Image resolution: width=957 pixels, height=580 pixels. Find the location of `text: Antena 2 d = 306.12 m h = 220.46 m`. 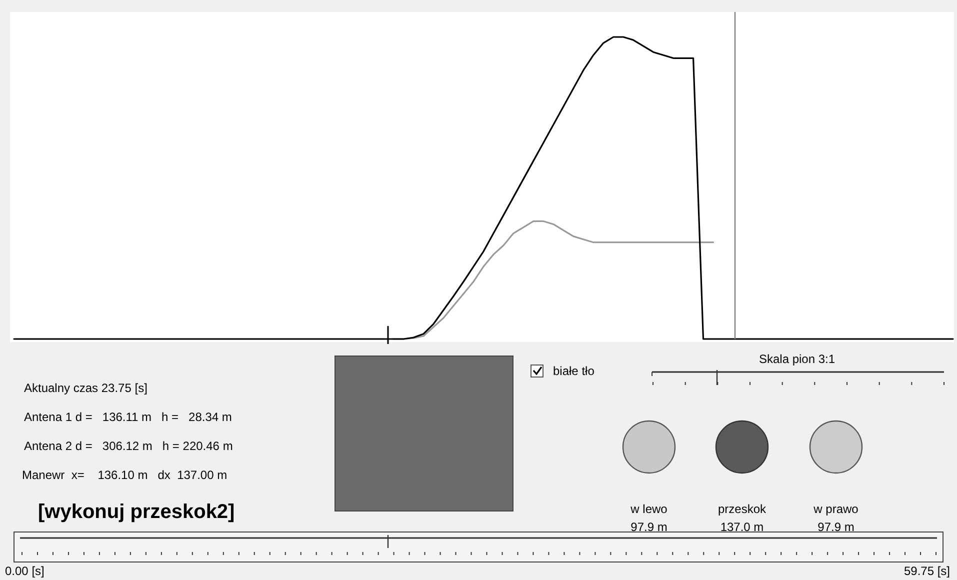

text: Antena 2 d = 306.12 m h = 220.46 m is located at coordinates (128, 446).